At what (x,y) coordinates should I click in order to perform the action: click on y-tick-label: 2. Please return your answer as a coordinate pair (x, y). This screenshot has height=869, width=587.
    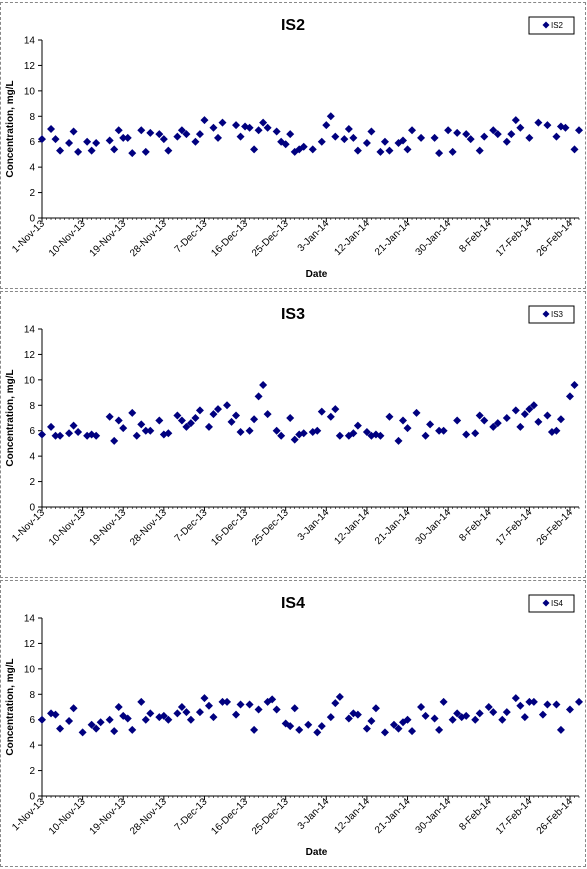
    Looking at the image, I should click on (32, 482).